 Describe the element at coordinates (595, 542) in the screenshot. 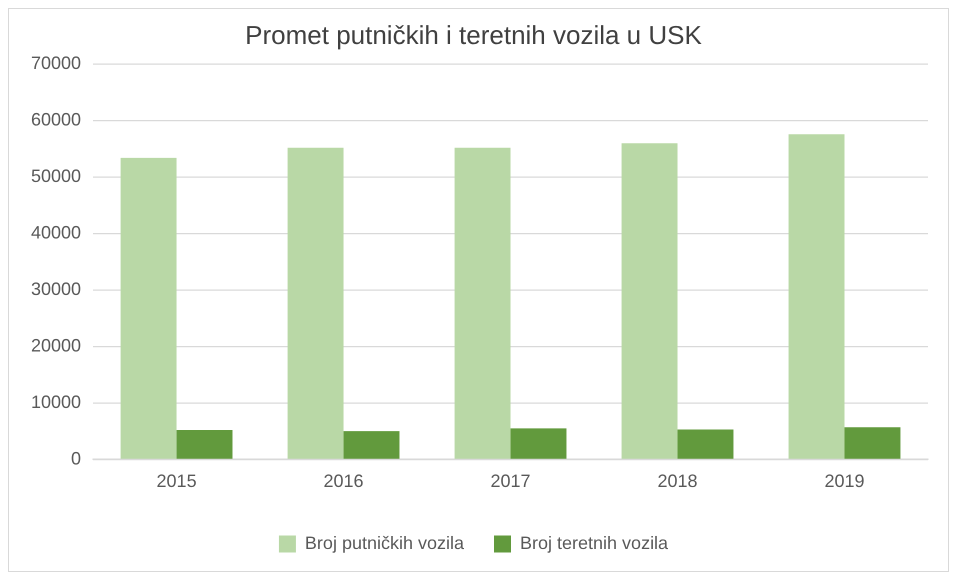

I see `legend-label: Broj teretnih vozila` at that location.